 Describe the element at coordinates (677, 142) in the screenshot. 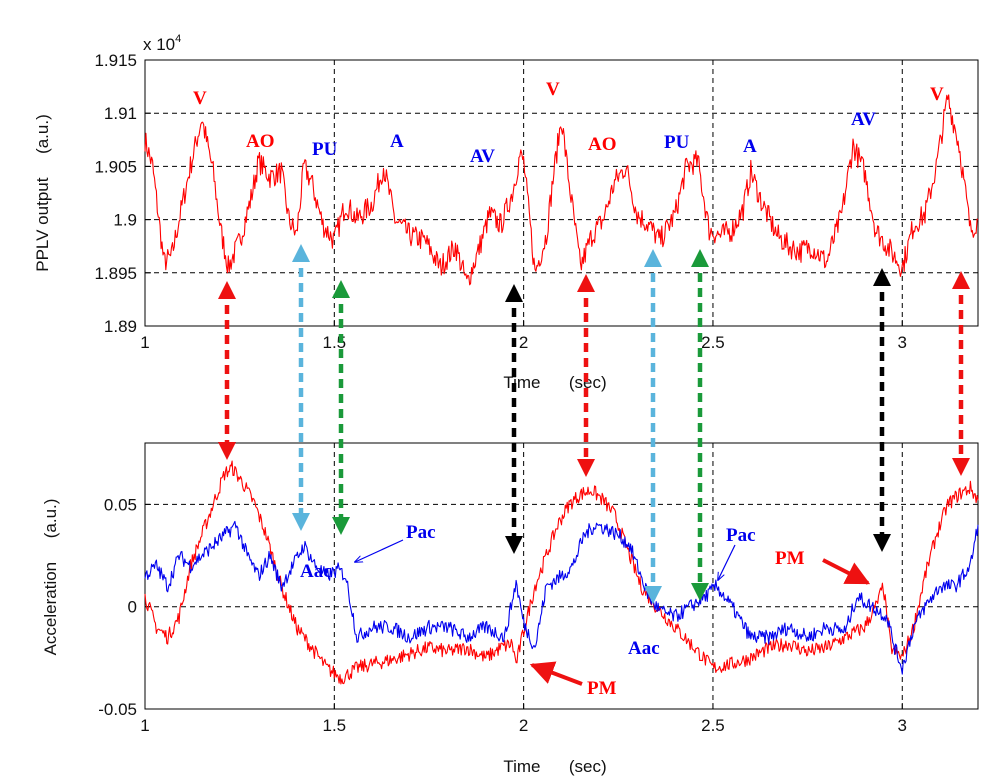

I see `annotation-pu-2: PU` at that location.